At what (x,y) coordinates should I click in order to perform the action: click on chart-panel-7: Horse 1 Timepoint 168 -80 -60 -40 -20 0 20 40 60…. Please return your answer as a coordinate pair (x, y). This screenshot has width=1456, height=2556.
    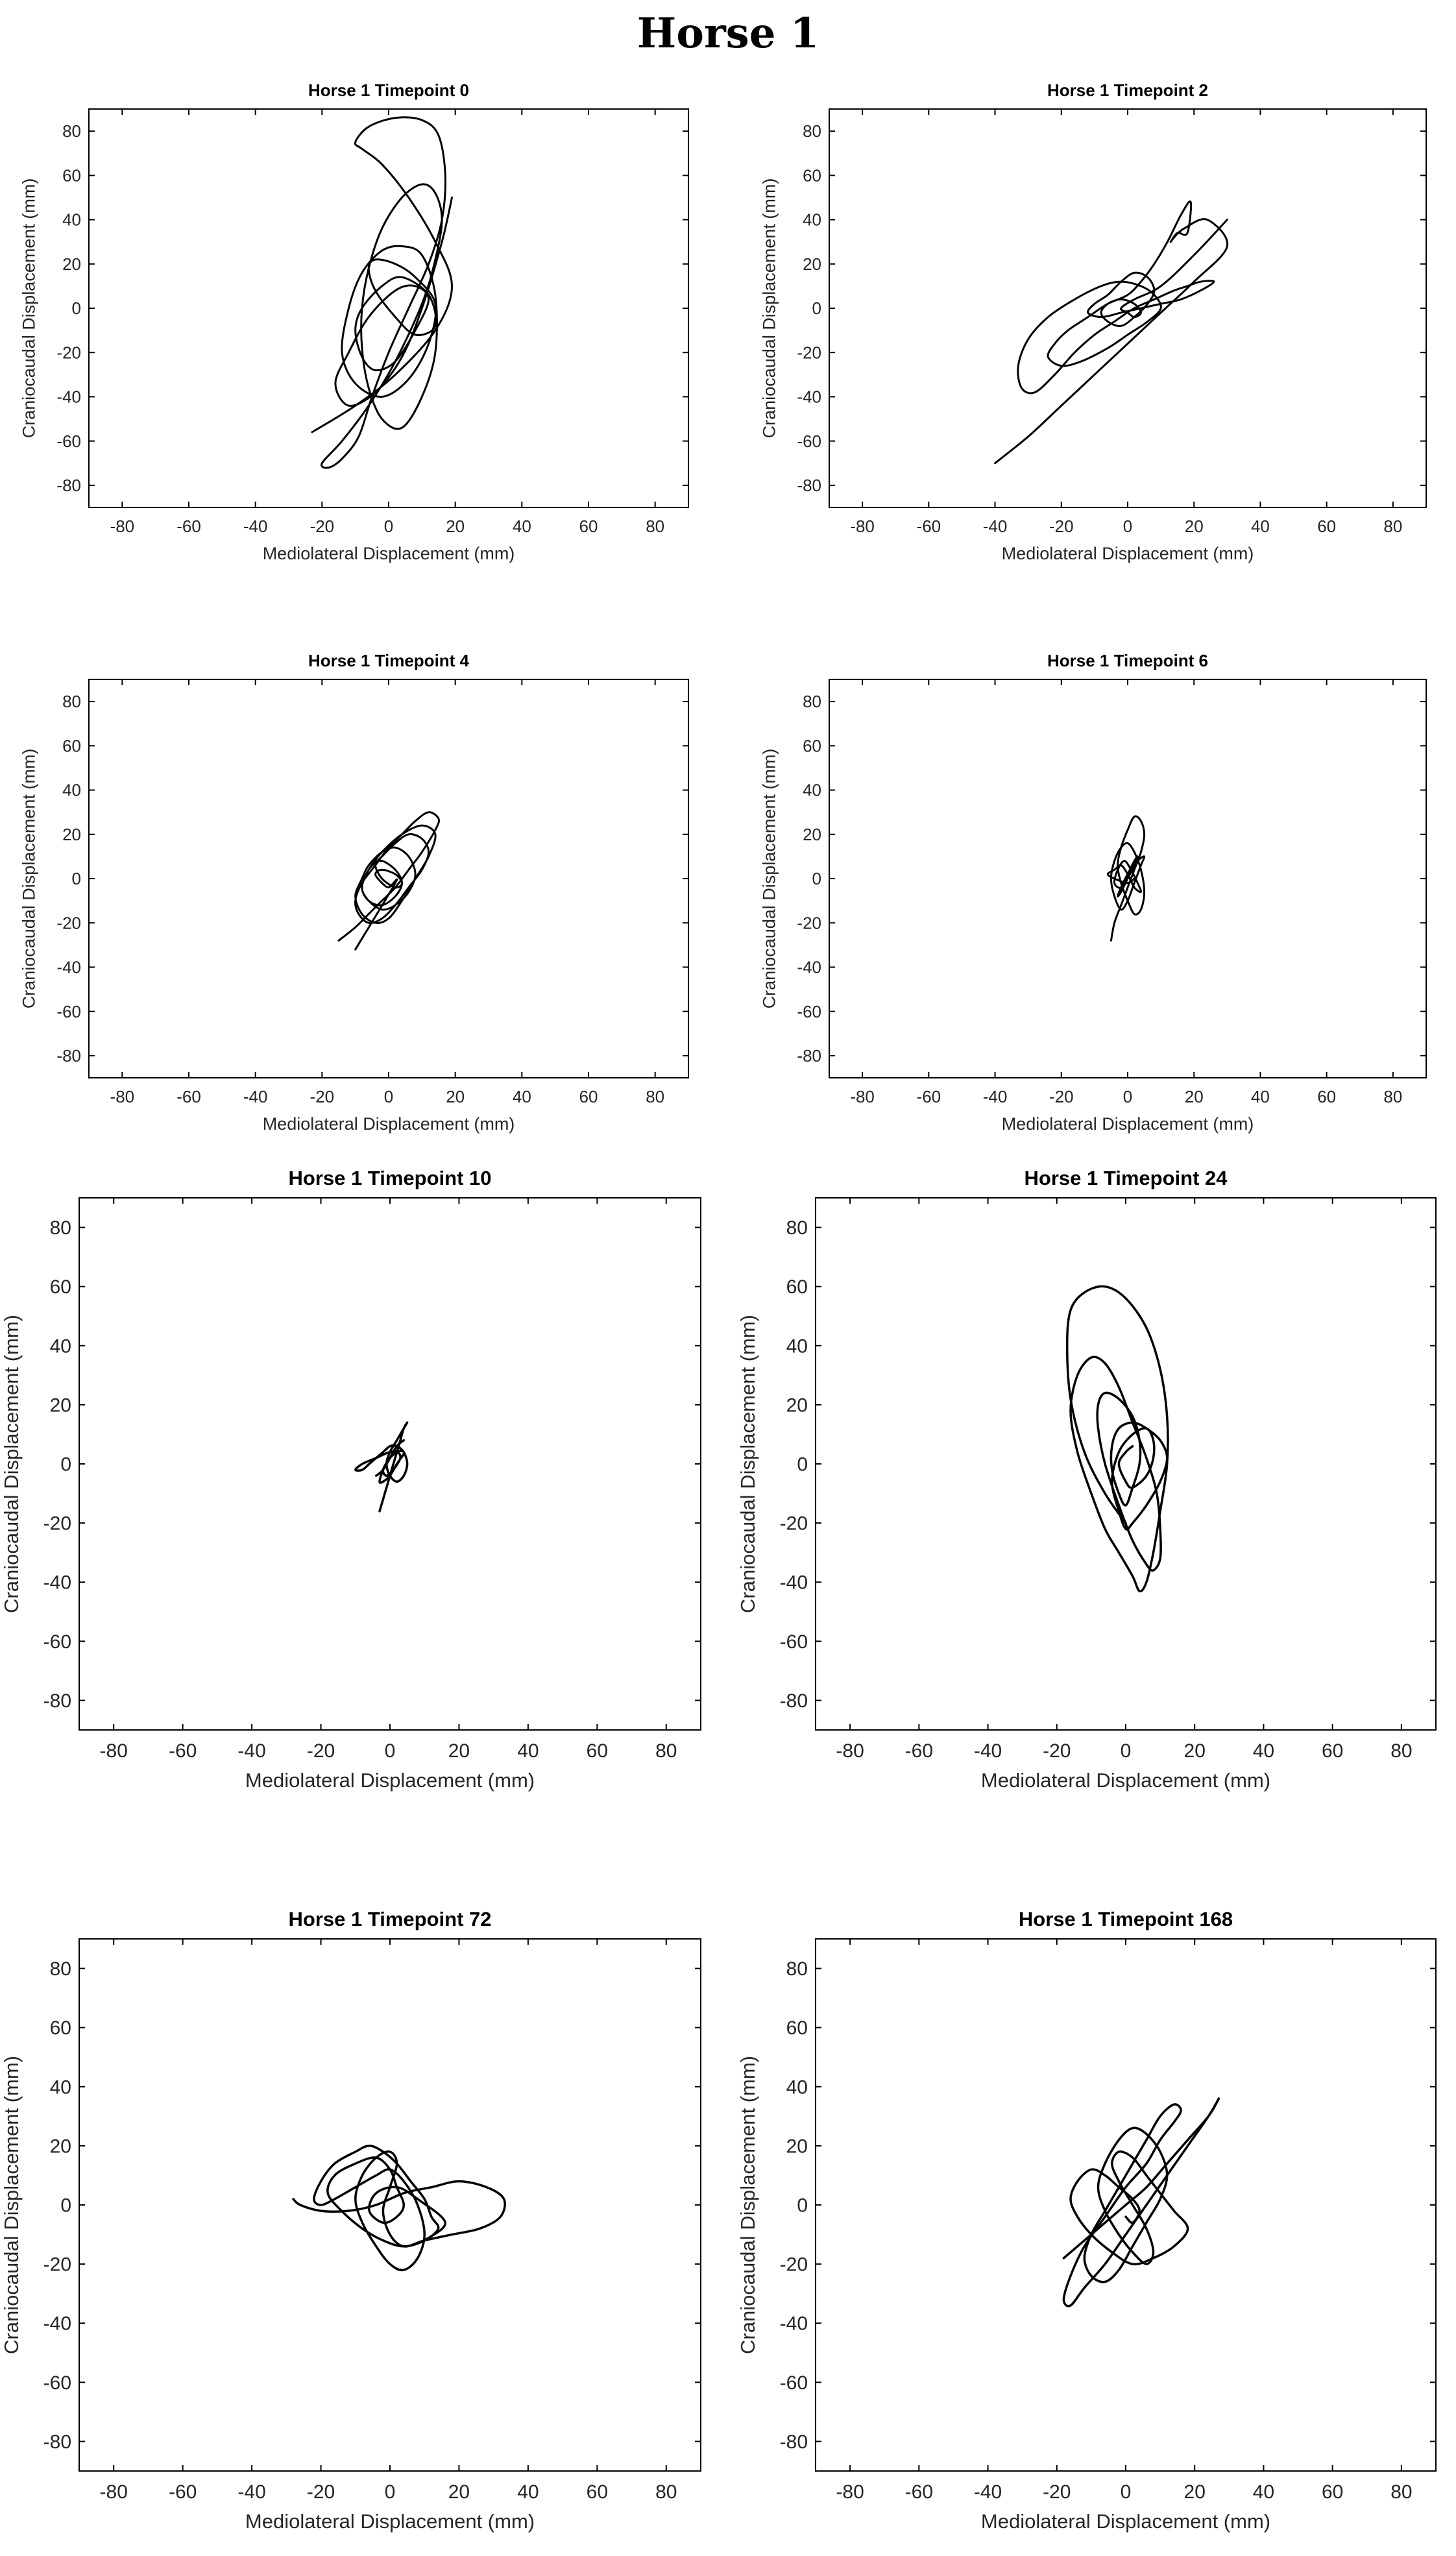
    Looking at the image, I should click on (1086, 2220).